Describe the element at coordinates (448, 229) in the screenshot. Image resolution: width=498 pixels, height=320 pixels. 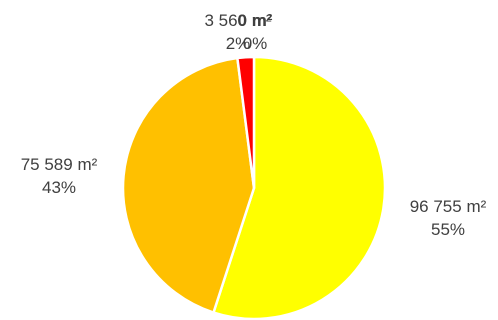
I see `slice-percent-label-1: 55%` at that location.